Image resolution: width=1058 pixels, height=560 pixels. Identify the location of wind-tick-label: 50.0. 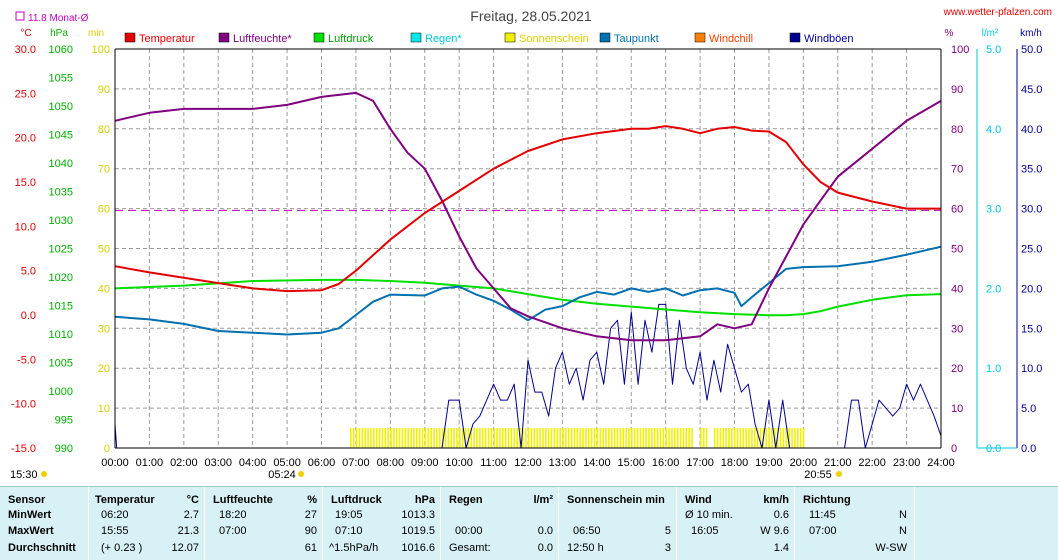
(1031, 50).